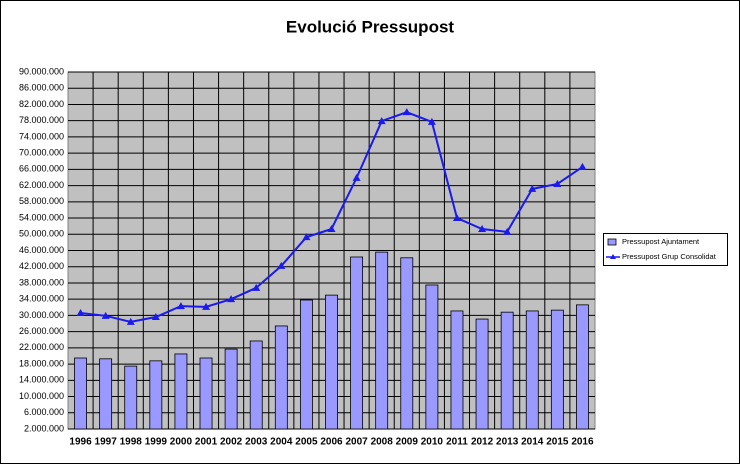 This screenshot has height=464, width=740. What do you see at coordinates (41, 88) in the screenshot?
I see `y-tick-label: 86.000.000` at bounding box center [41, 88].